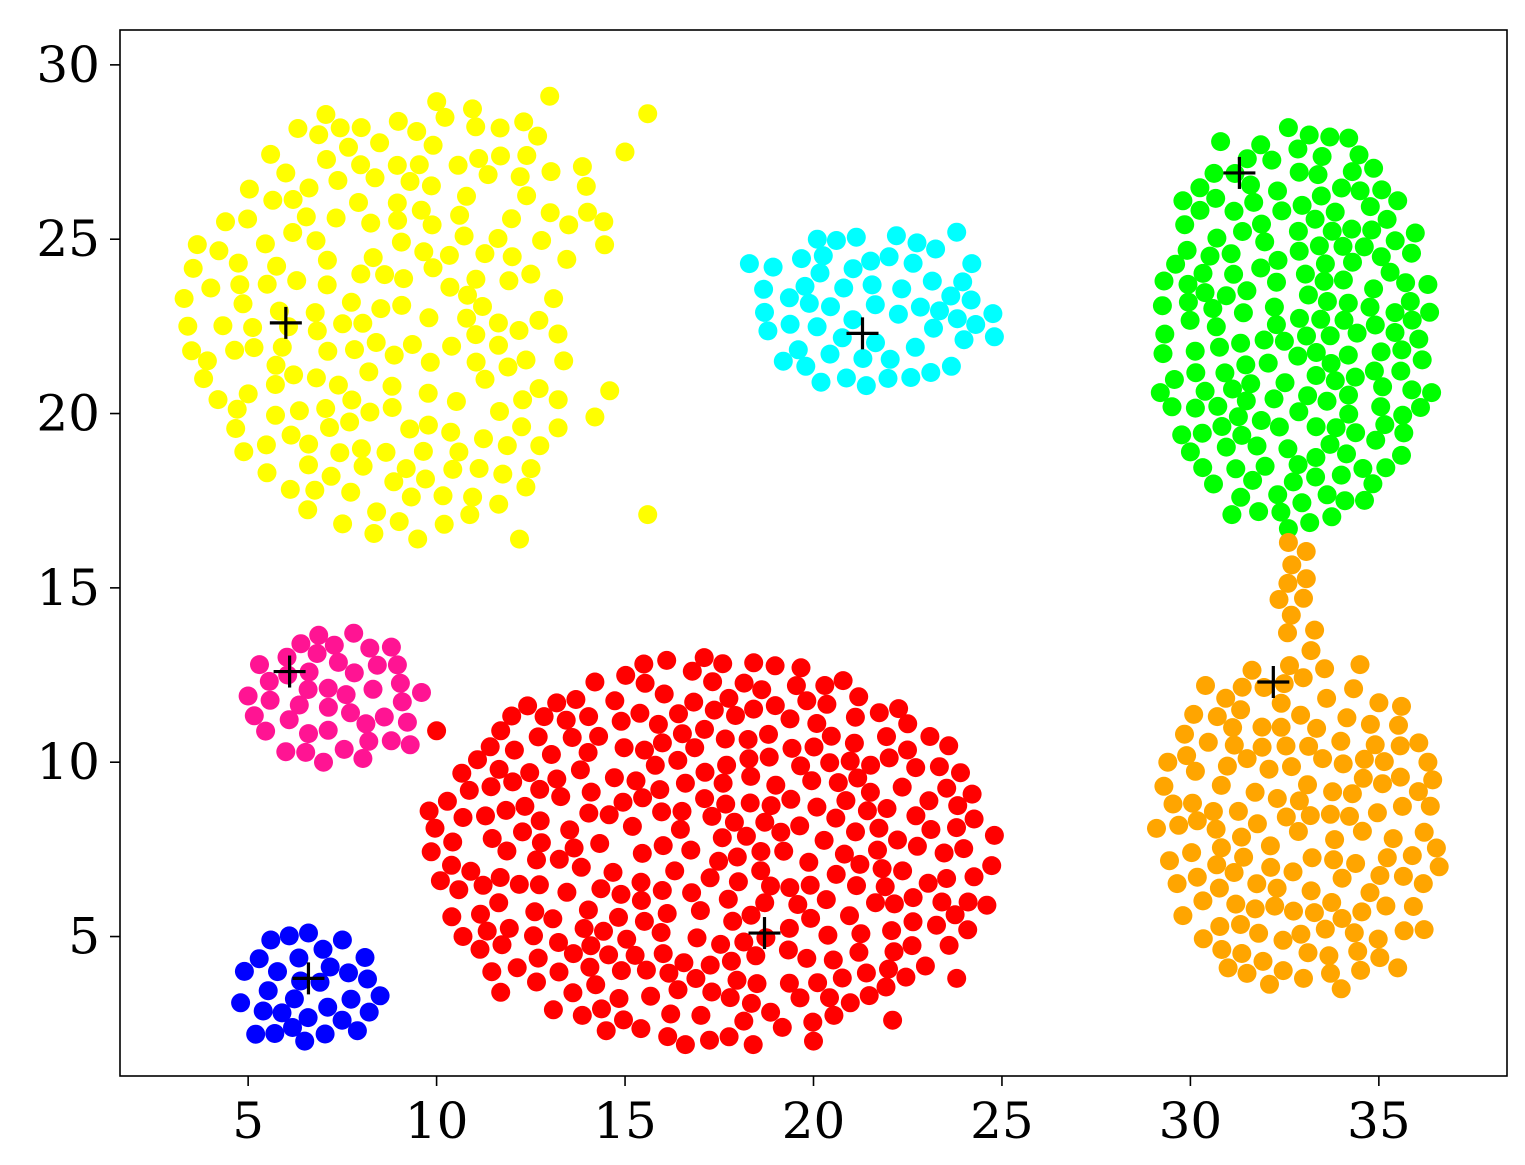 The image size is (1525, 1165). Describe the element at coordinates (437, 1121) in the screenshot. I see `x-tick-label: 10` at that location.